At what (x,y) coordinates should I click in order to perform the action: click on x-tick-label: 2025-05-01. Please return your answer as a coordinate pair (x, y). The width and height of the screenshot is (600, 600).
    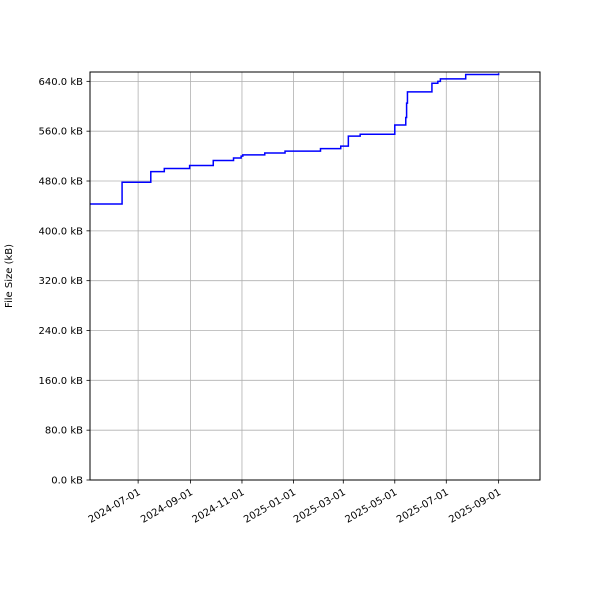
    Looking at the image, I should click on (371, 506).